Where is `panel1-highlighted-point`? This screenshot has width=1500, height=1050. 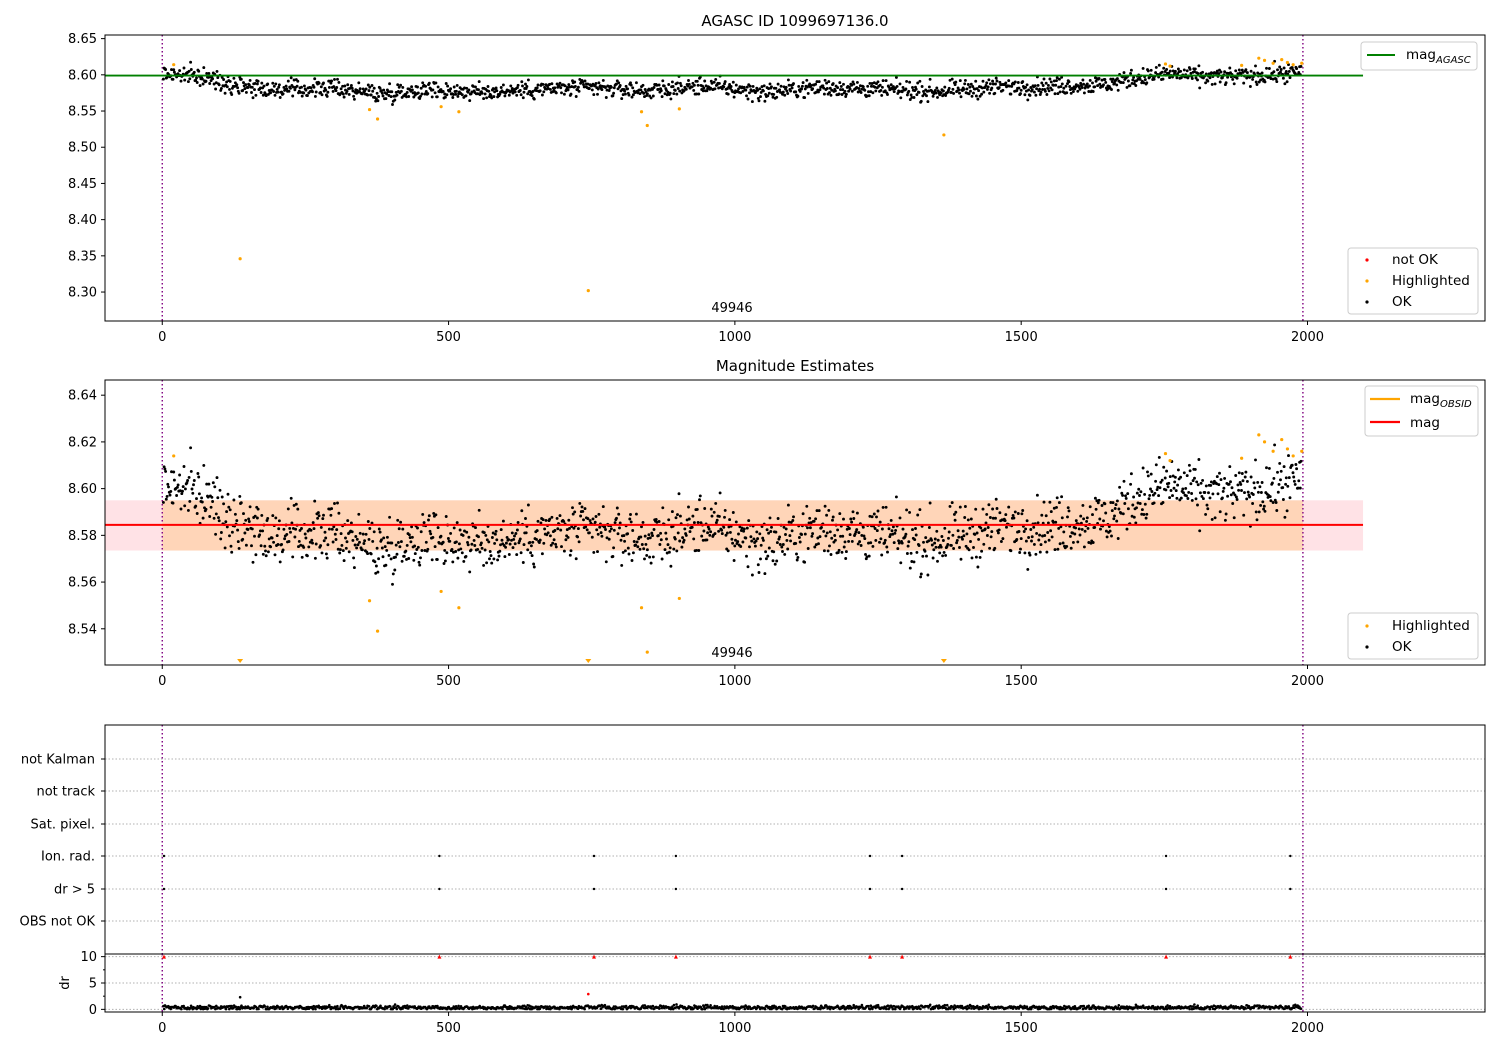 panel1-highlighted-point is located at coordinates (641, 112).